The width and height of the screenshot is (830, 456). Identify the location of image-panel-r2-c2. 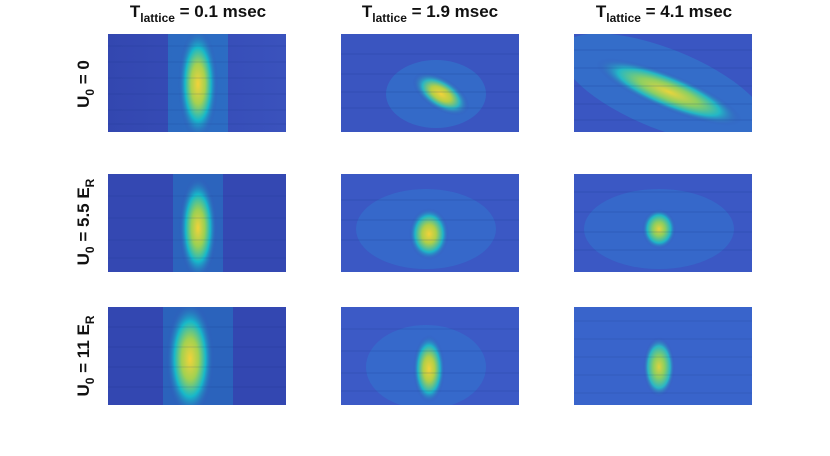
(430, 223).